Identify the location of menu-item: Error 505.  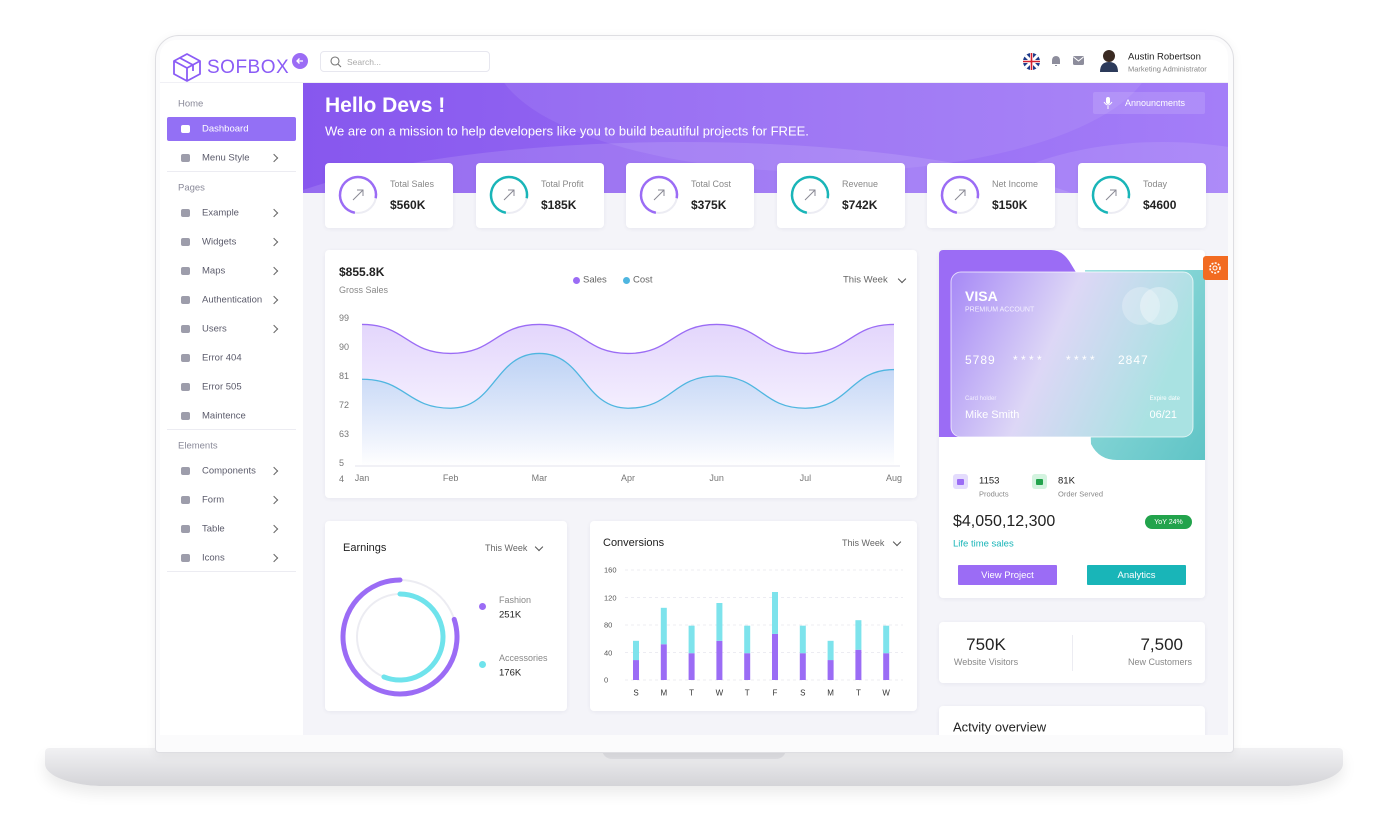
(222, 387).